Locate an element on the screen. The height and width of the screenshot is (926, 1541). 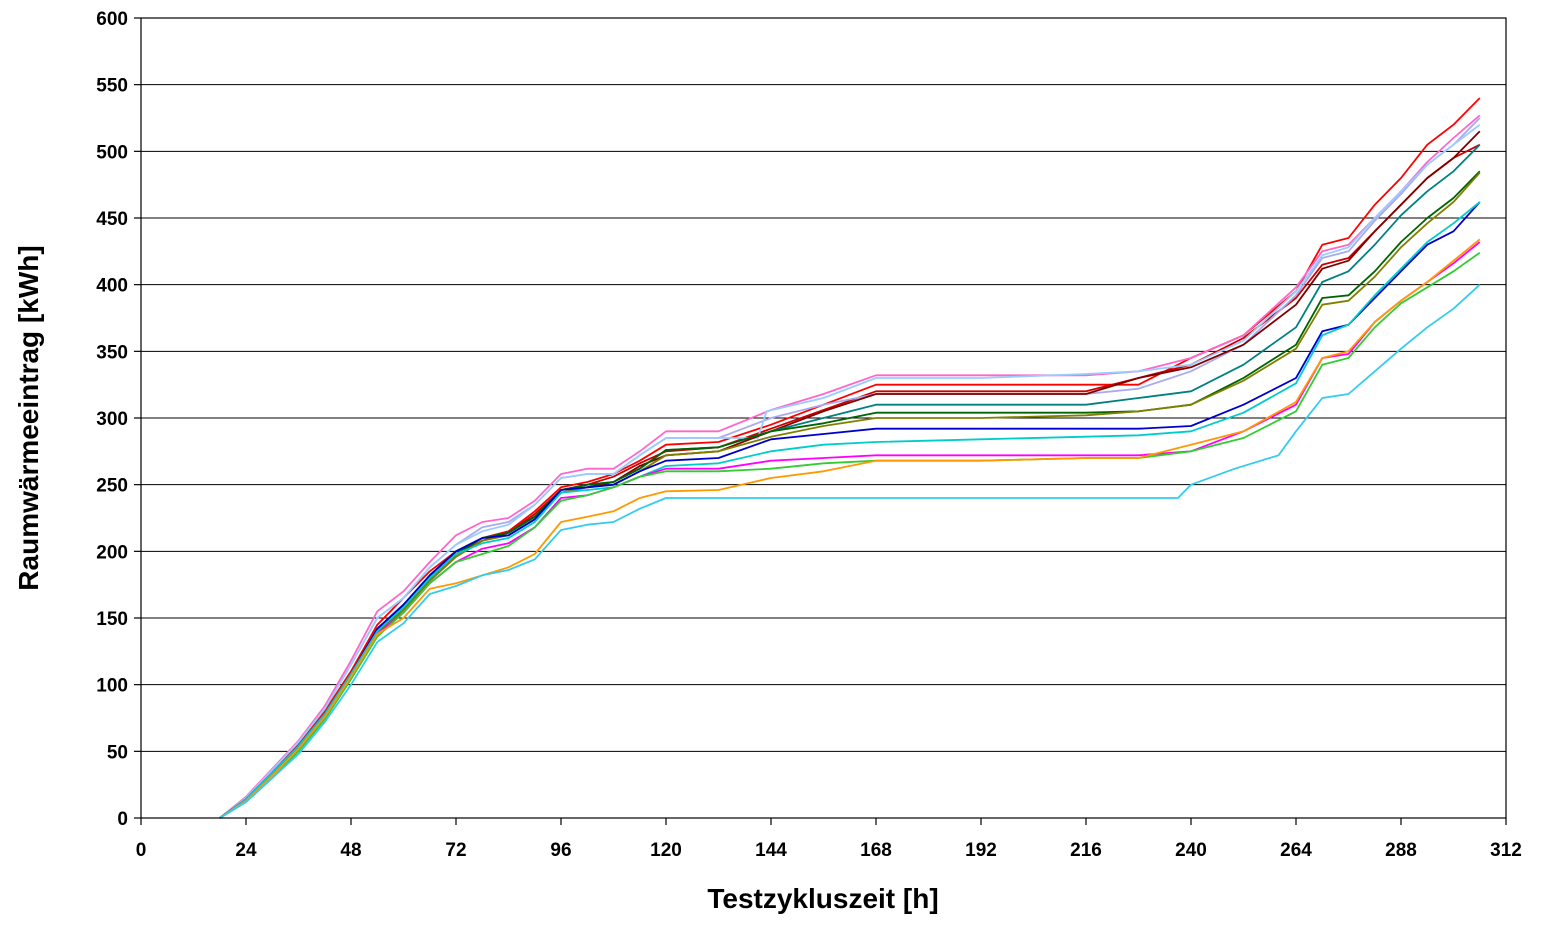
y-tick-label: 150 is located at coordinates (112, 619).